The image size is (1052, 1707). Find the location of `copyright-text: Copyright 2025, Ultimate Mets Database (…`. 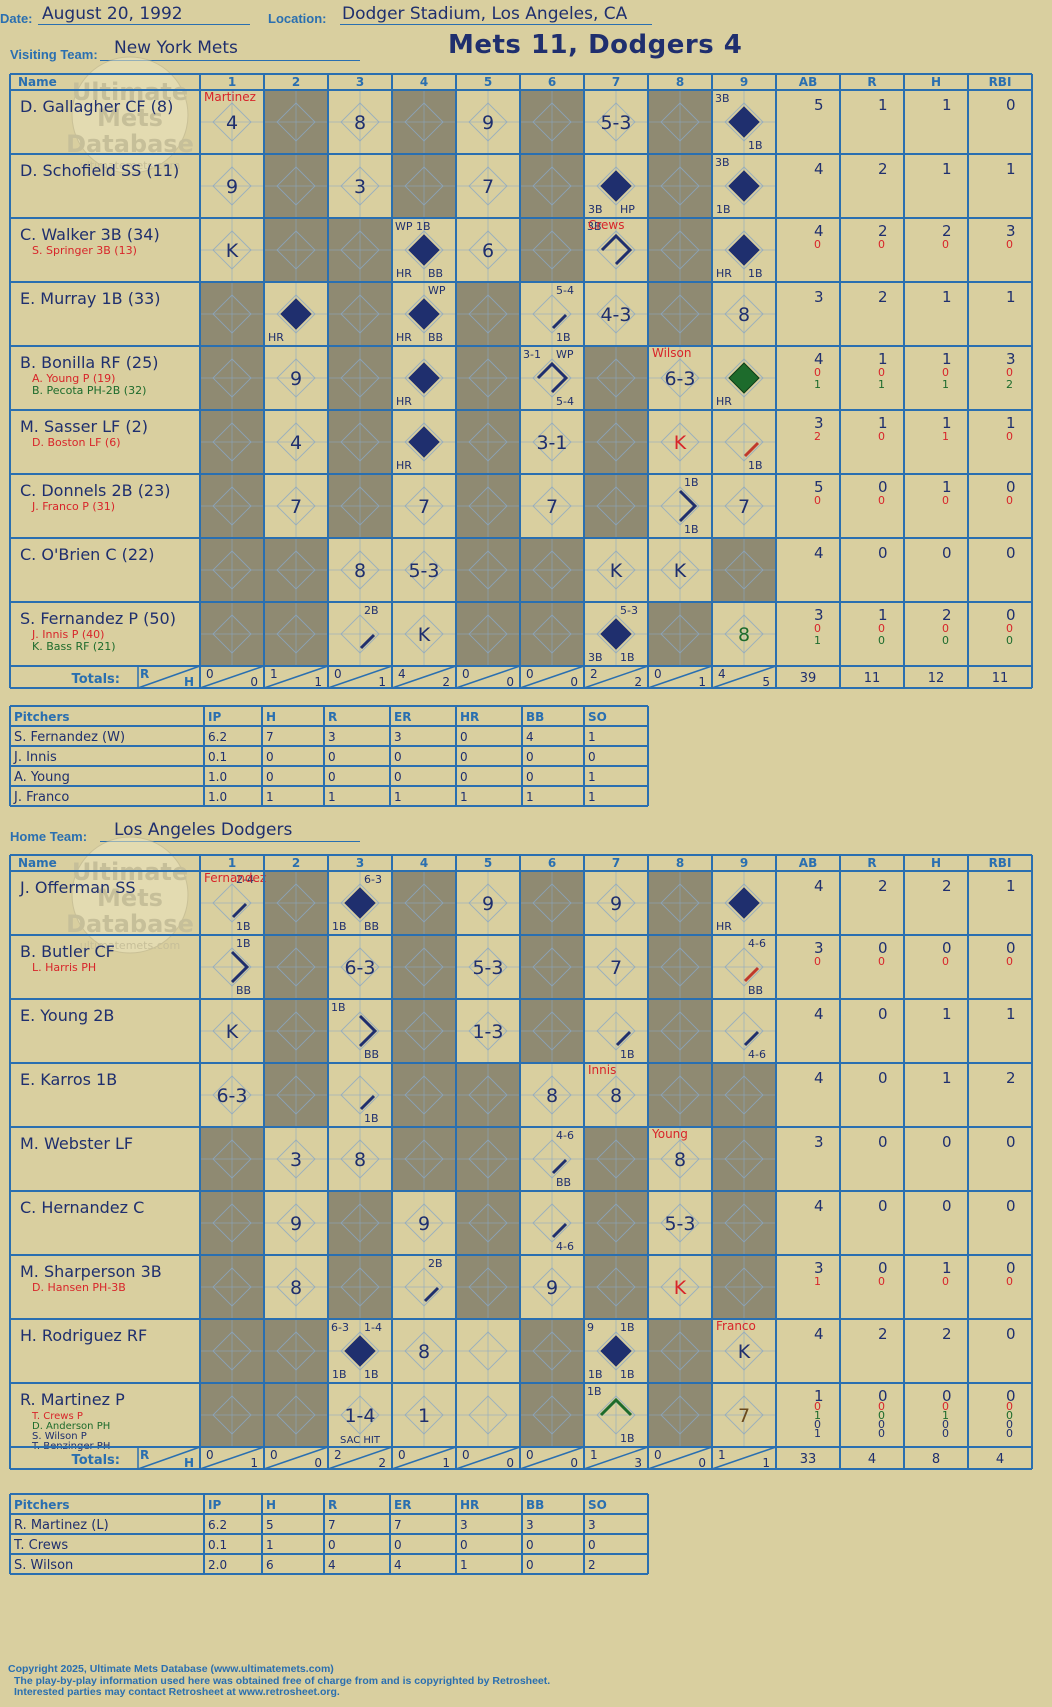

copyright-text: Copyright 2025, Ultimate Mets Database (… is located at coordinates (171, 1669).